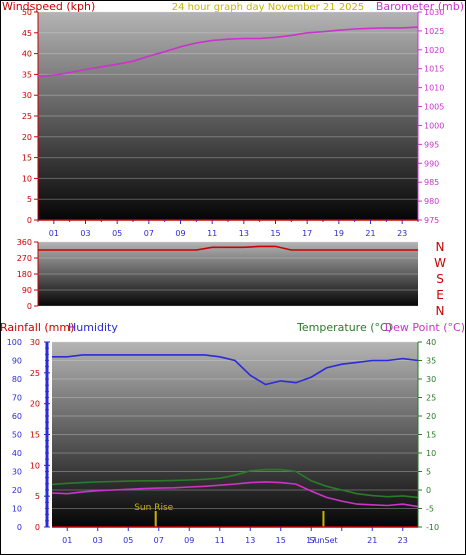  What do you see at coordinates (434, 69) in the screenshot?
I see `barometer-tick-label: 1015` at bounding box center [434, 69].